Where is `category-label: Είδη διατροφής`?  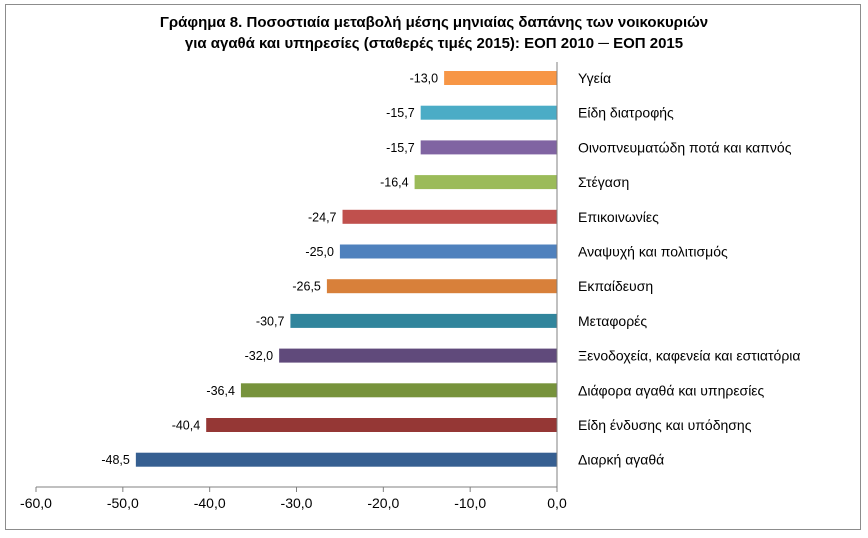 category-label: Είδη διατροφής is located at coordinates (626, 113).